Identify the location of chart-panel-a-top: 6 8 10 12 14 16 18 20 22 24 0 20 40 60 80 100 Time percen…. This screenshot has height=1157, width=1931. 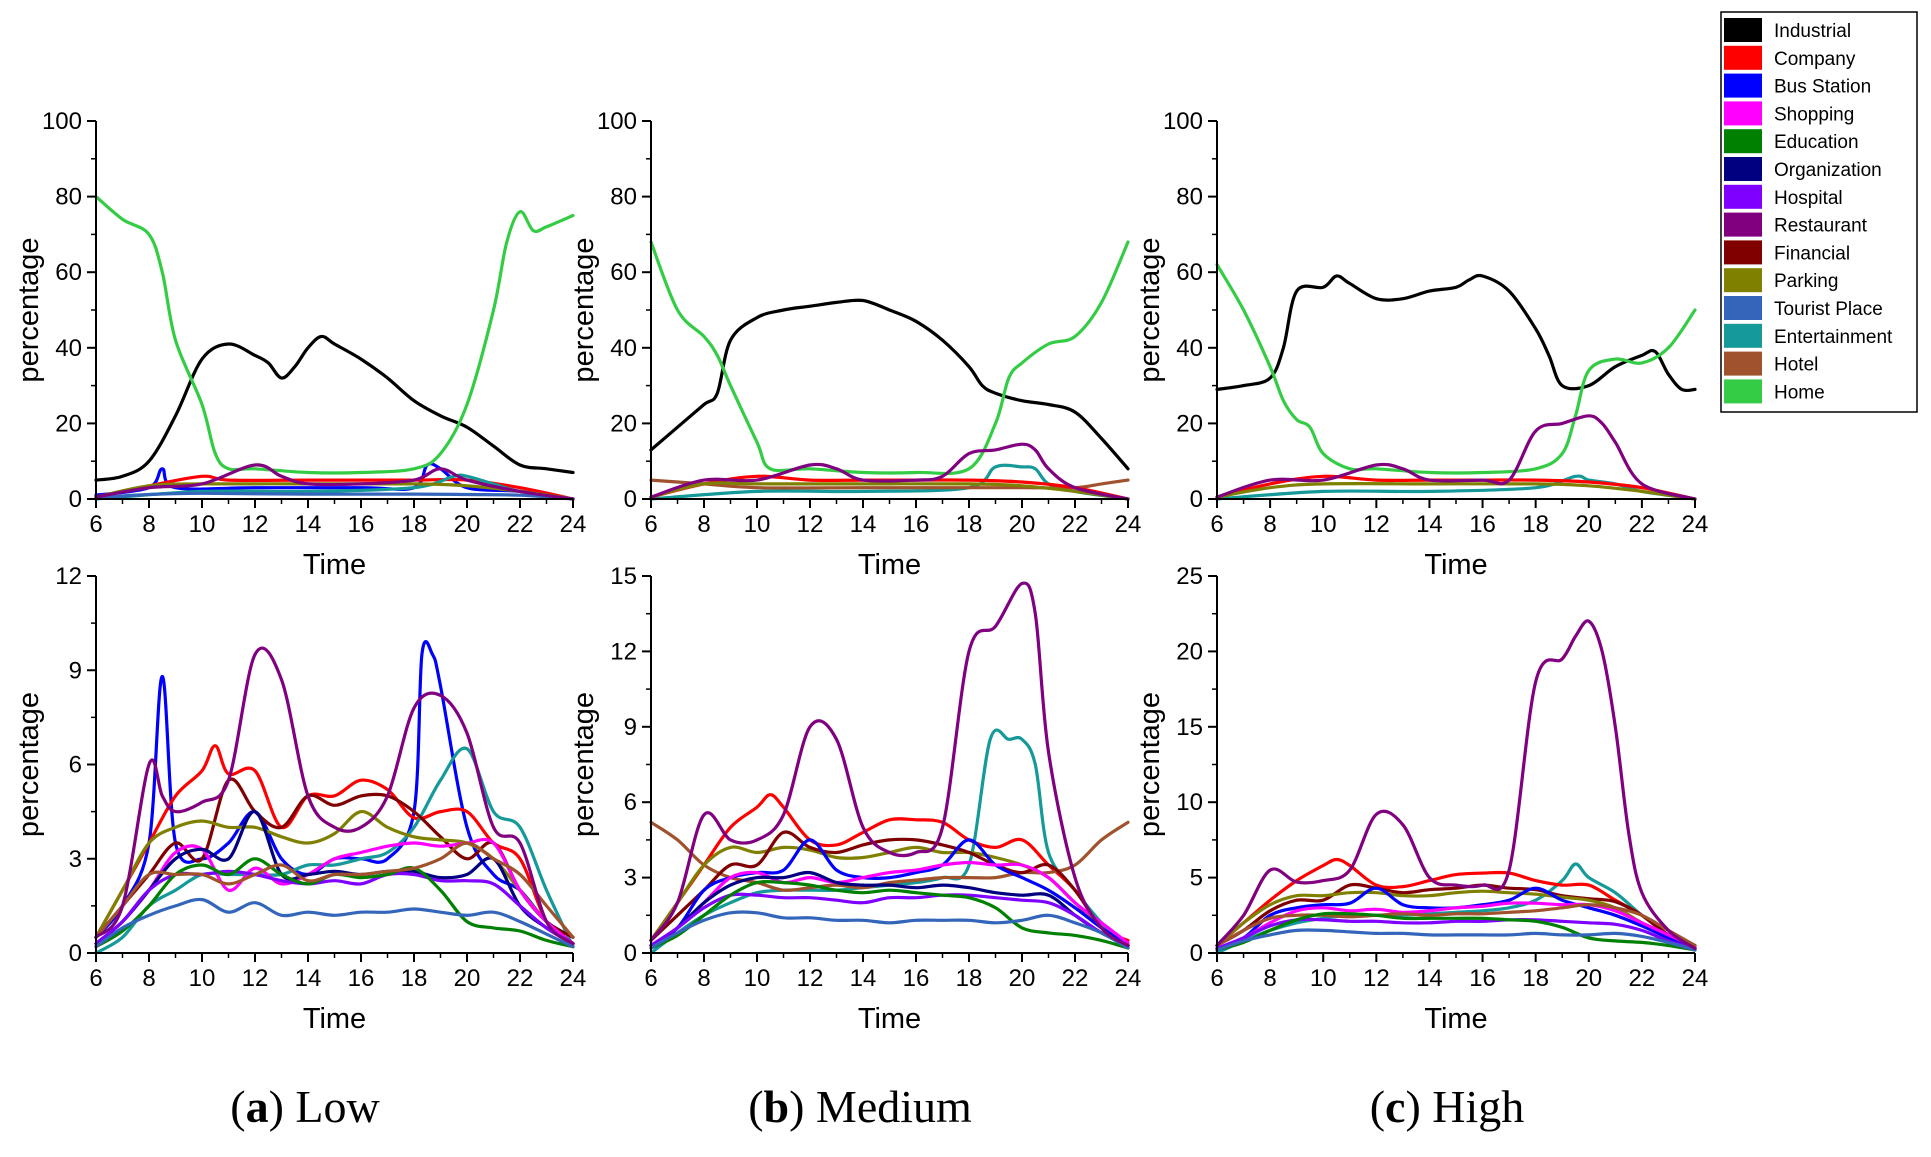
(299, 344).